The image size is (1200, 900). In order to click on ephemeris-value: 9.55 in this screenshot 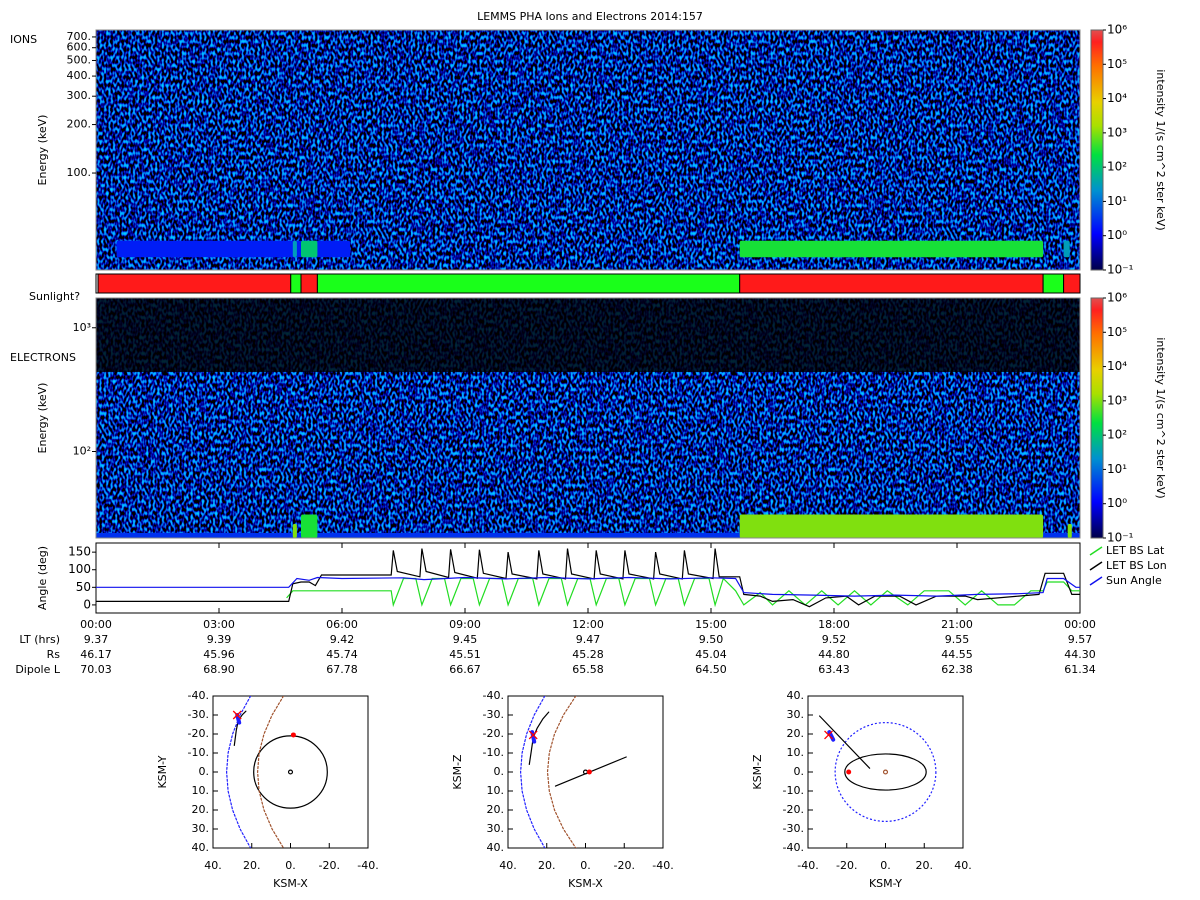, I will do `click(957, 639)`.